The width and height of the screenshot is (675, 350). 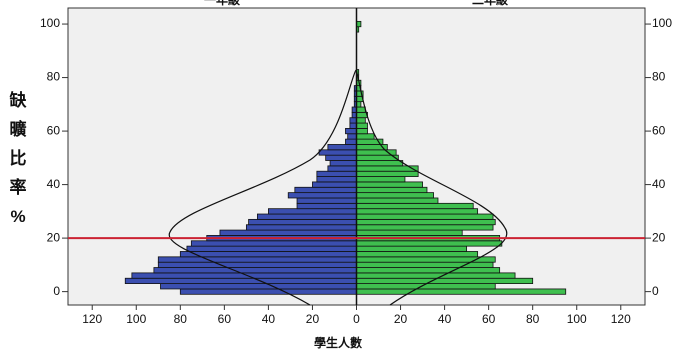 What do you see at coordinates (54, 184) in the screenshot?
I see `y-tick-label: 40` at bounding box center [54, 184].